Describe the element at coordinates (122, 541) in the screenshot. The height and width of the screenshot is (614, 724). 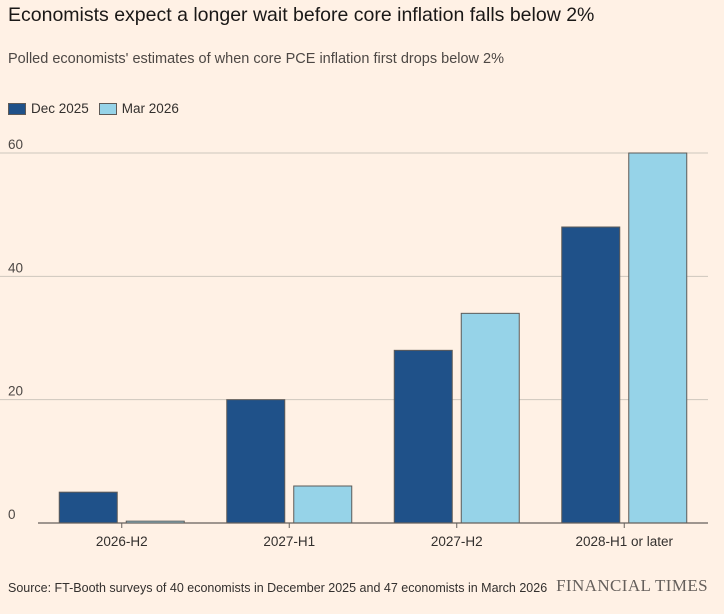
I see `x-tick-label: 2026-H2` at that location.